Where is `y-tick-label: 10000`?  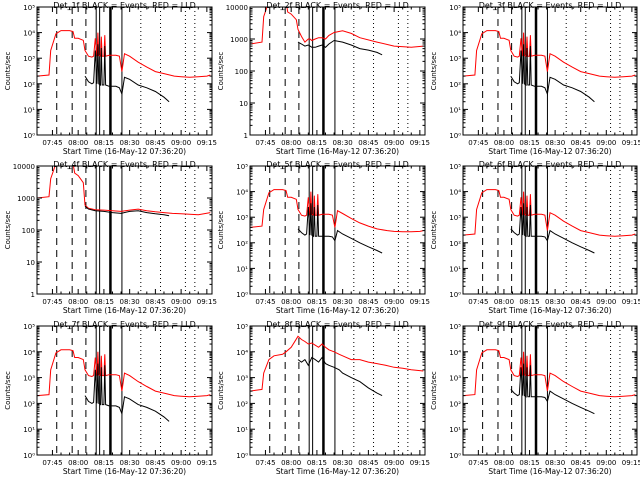
y-tick-label: 10000 is located at coordinates (24, 167).